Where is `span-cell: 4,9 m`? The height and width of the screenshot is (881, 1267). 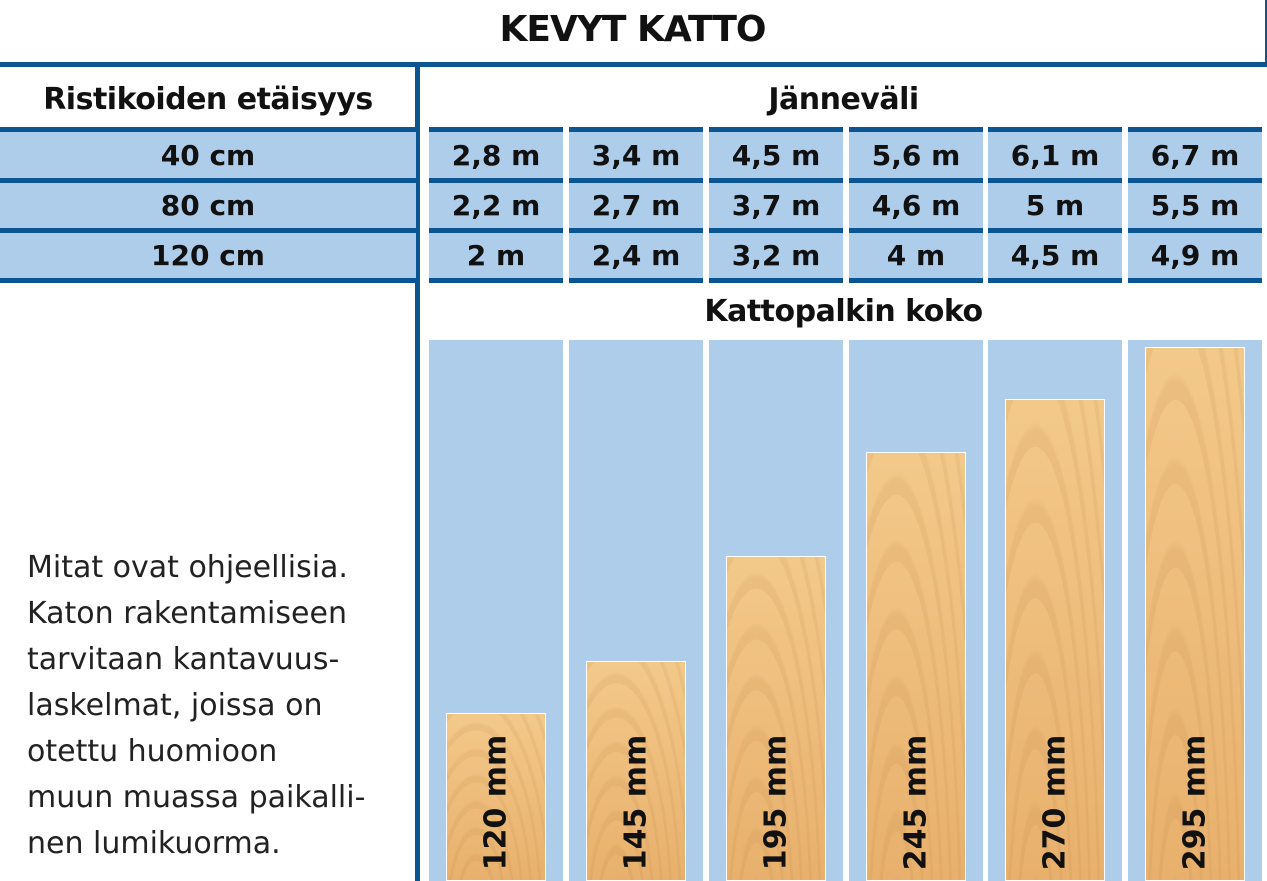 span-cell: 4,9 m is located at coordinates (1195, 255).